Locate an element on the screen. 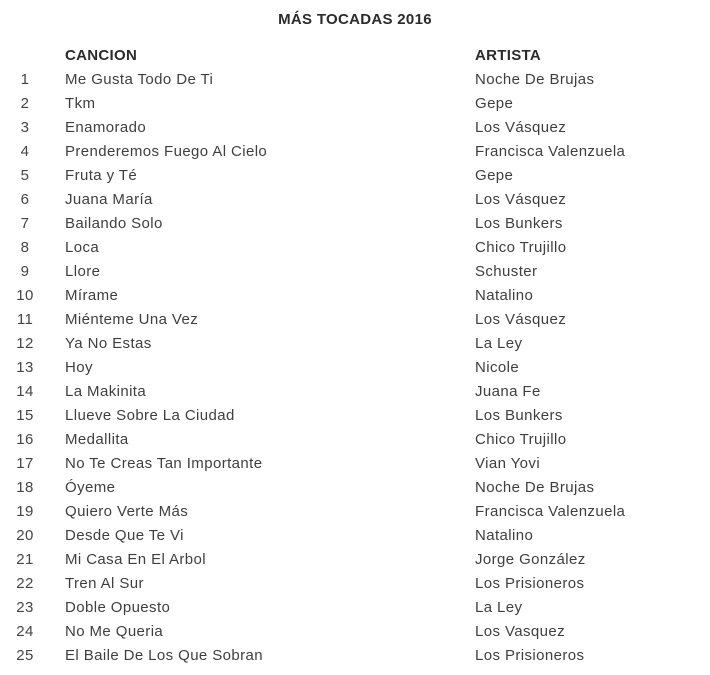  table-row: 2 Tkm Gepe is located at coordinates (355, 104).